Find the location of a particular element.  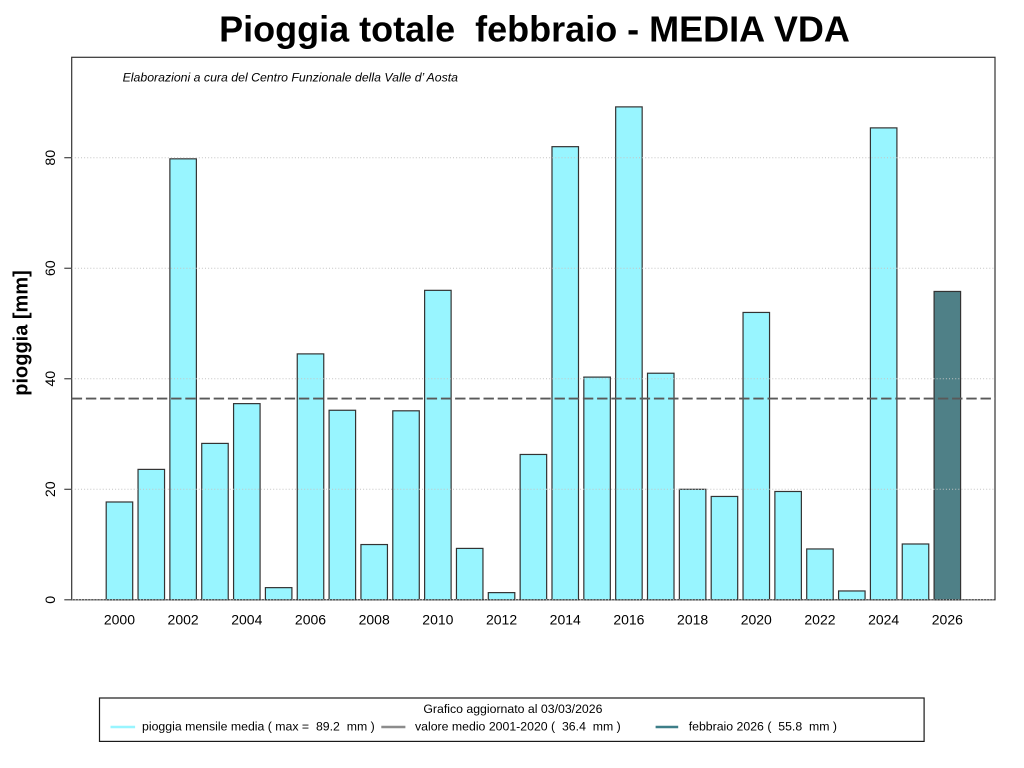

svg-text: 2002 is located at coordinates (183, 620).